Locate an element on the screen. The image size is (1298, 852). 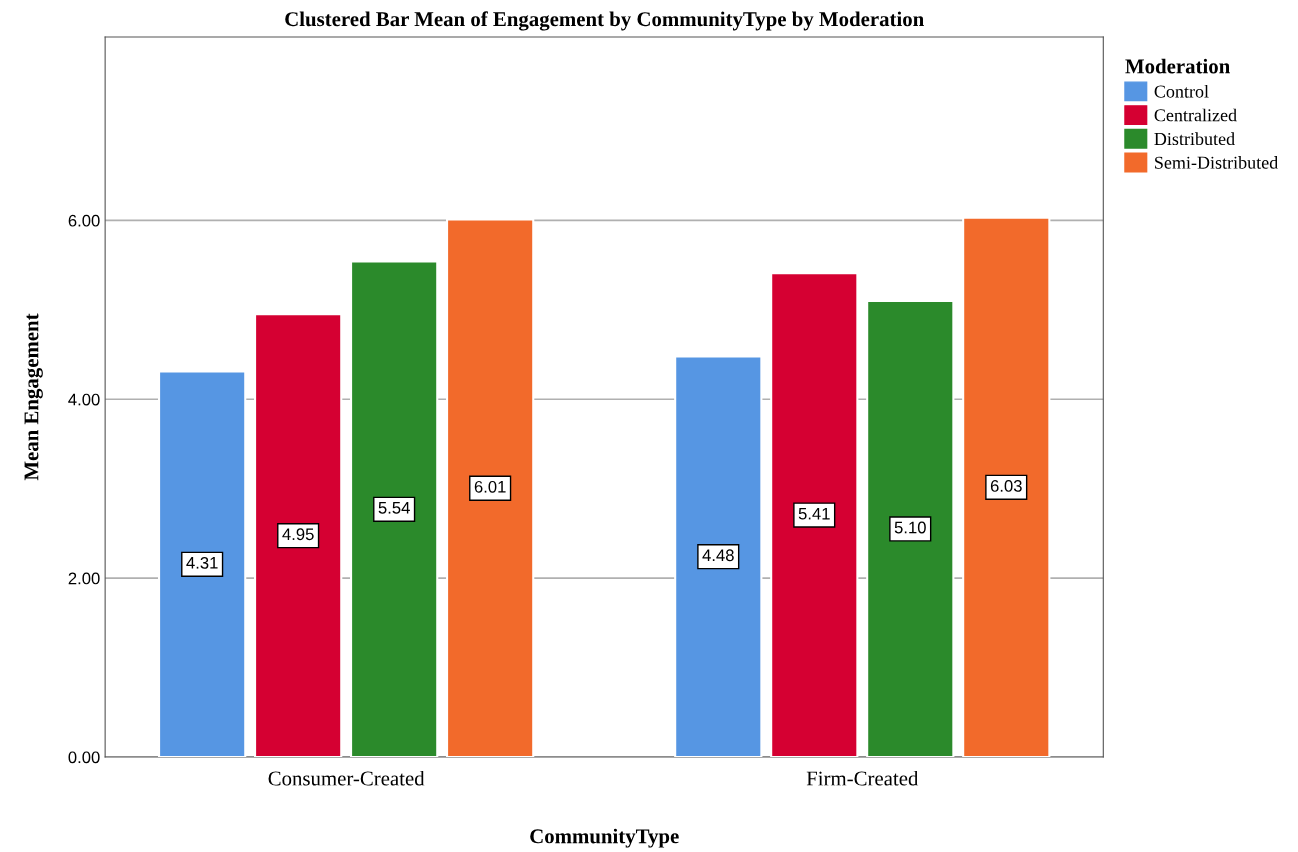
legend-label: Semi-Distributed is located at coordinates (1217, 162).